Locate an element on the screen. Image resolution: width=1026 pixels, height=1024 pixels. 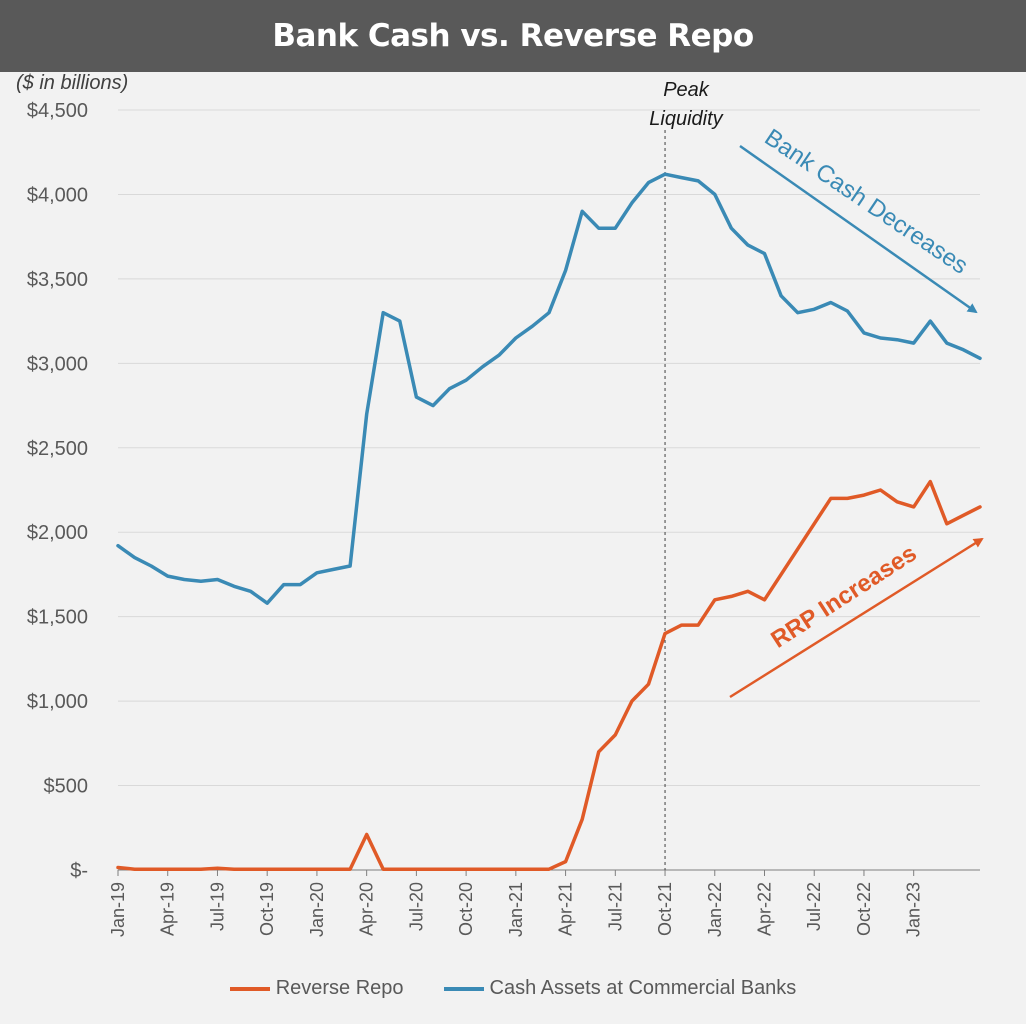
legend-item-reverse-repo: Reverse Repo is located at coordinates (316, 988).